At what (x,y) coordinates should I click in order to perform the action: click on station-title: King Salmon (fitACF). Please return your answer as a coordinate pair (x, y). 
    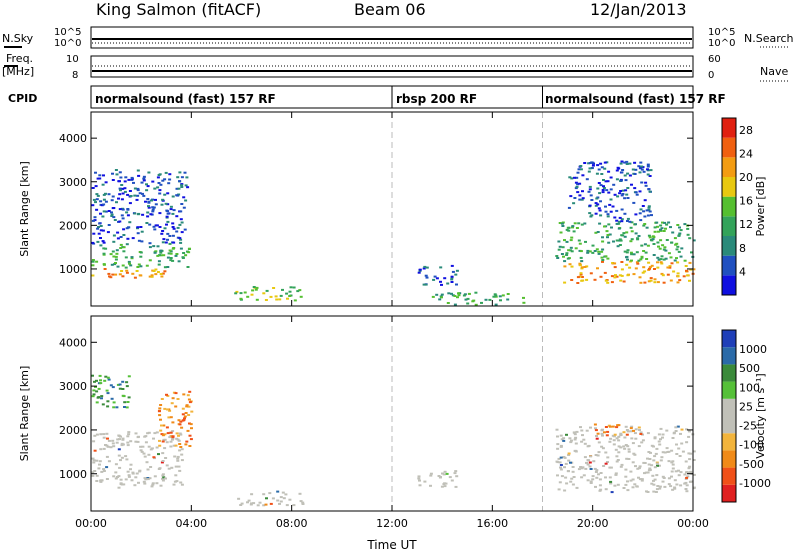
    Looking at the image, I should click on (179, 9).